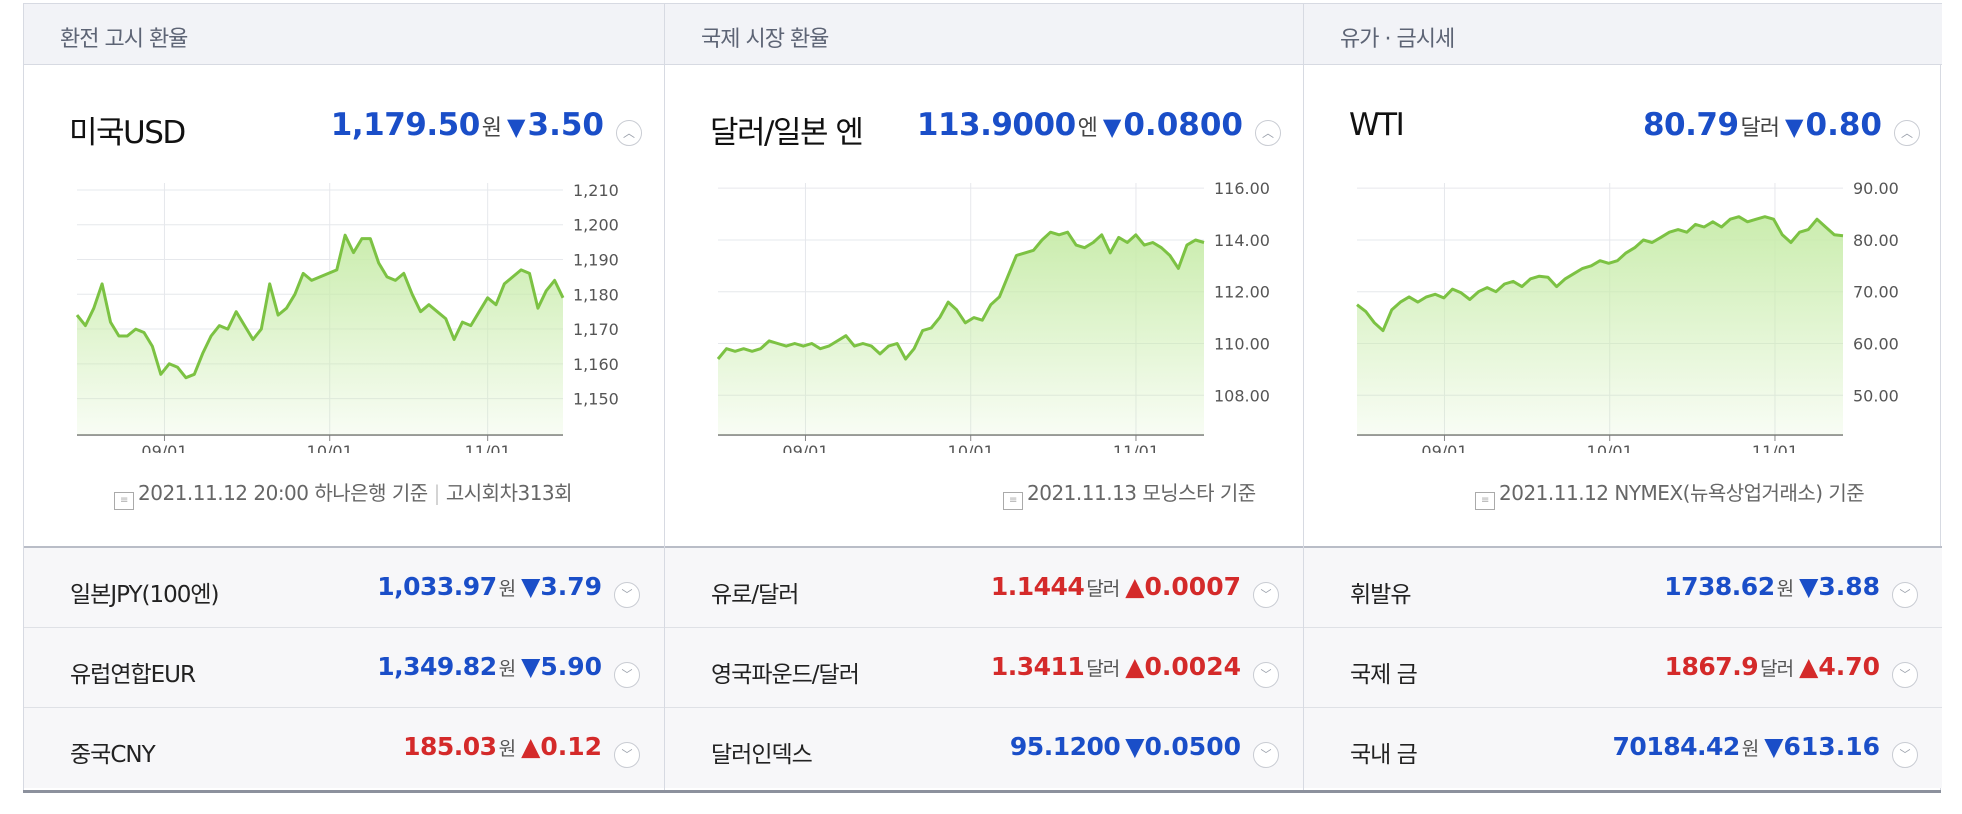 This screenshot has height=814, width=1962. I want to click on row-change-value: 5.90, so click(571, 666).